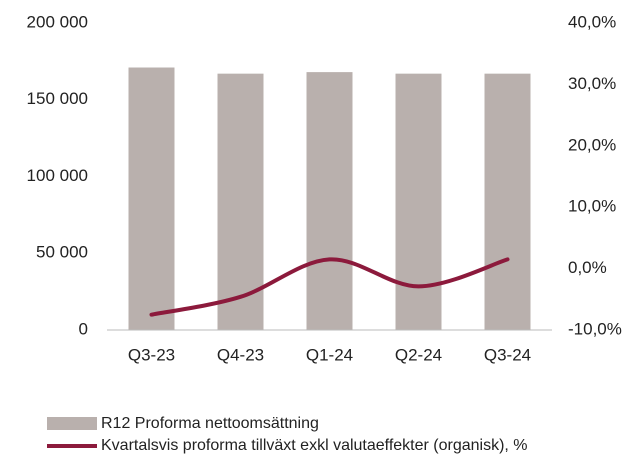 The width and height of the screenshot is (630, 455). I want to click on legend-label: R12 Proforma nettoomsättning, so click(210, 423).